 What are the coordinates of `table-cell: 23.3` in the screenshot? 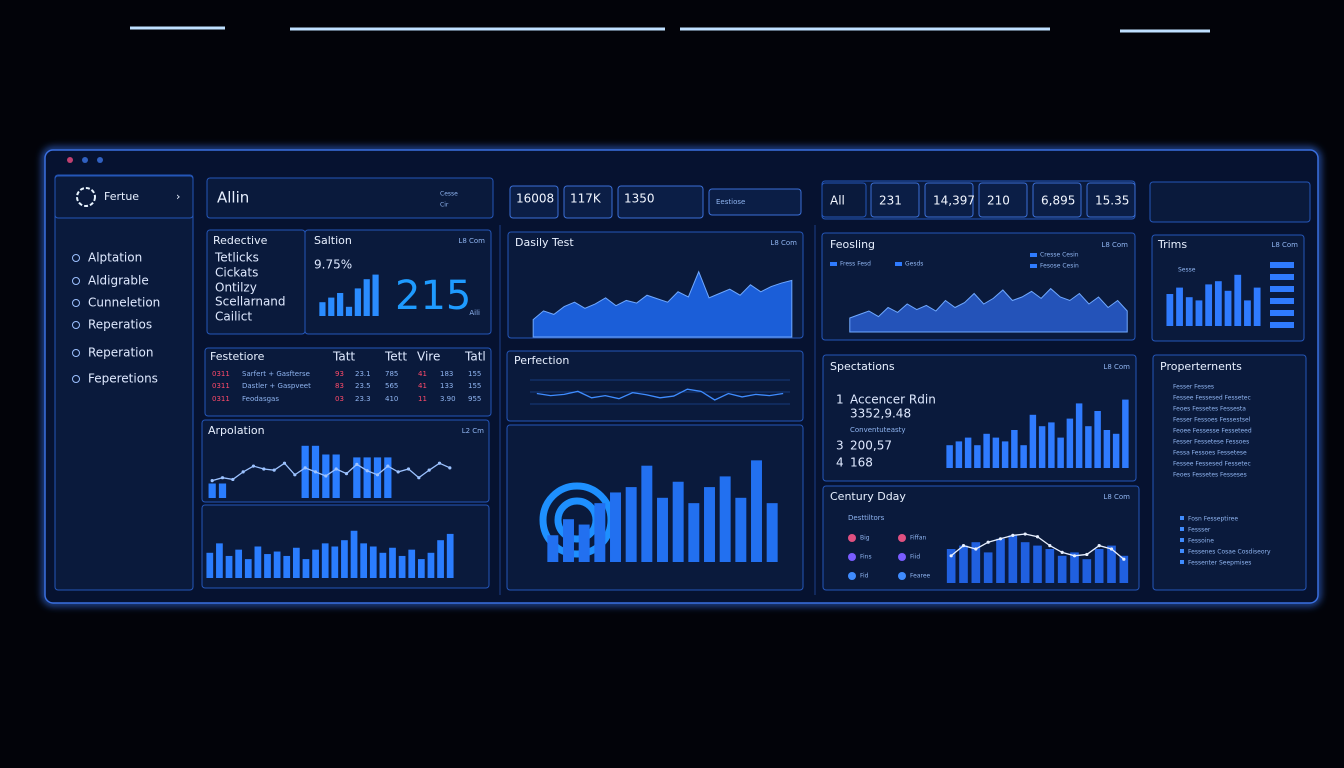 It's located at (363, 399).